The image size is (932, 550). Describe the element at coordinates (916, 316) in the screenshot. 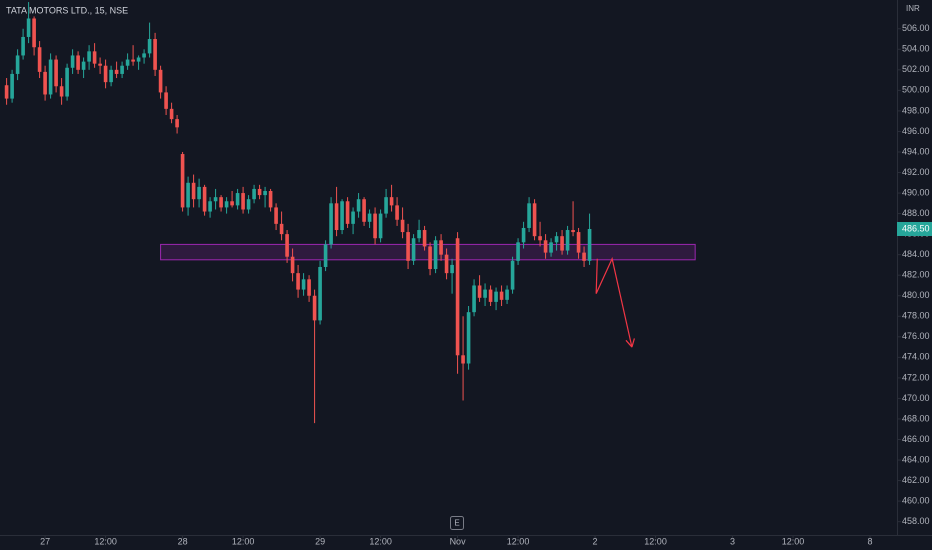

I see `y-tick-label: 478.00` at that location.